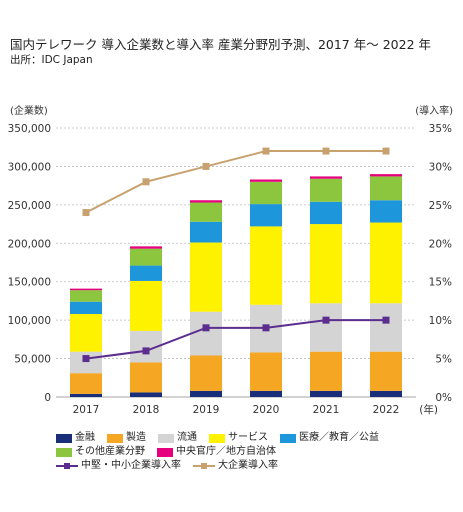 Image resolution: width=463 pixels, height=512 pixels. Describe the element at coordinates (339, 437) in the screenshot. I see `legend-label: 医療／教育／公益` at that location.